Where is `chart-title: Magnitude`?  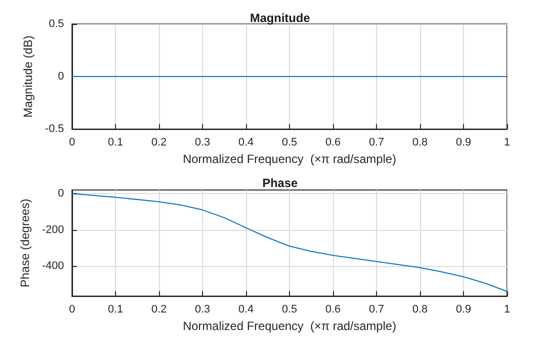
chart-title: Magnitude is located at coordinates (280, 18).